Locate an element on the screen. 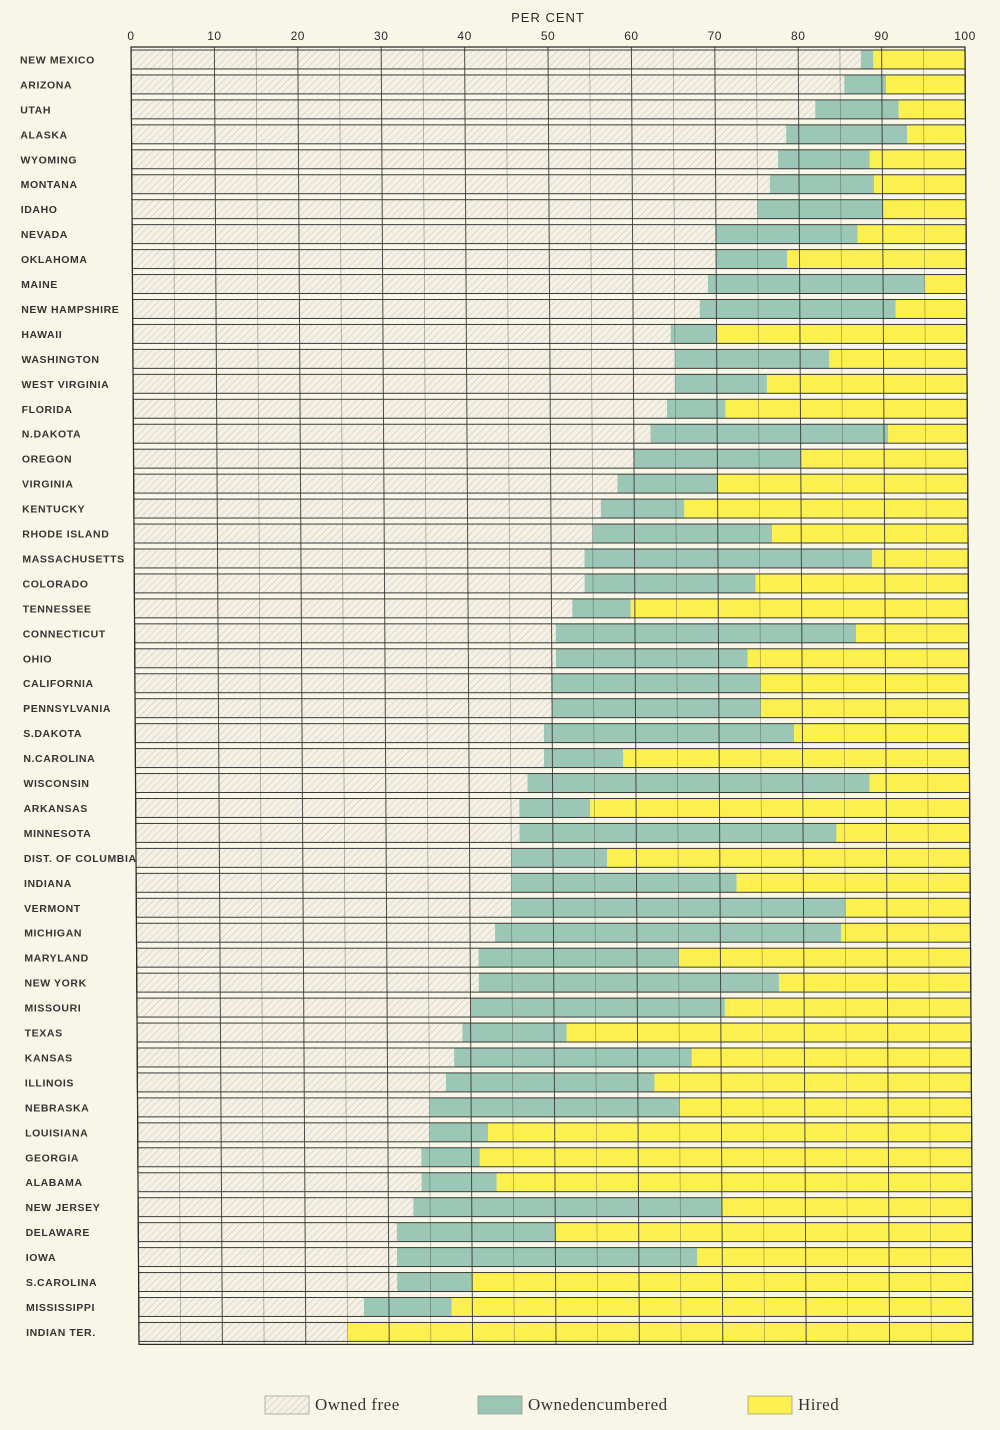 The image size is (1000, 1430). category-label: KANSAS is located at coordinates (49, 1058).